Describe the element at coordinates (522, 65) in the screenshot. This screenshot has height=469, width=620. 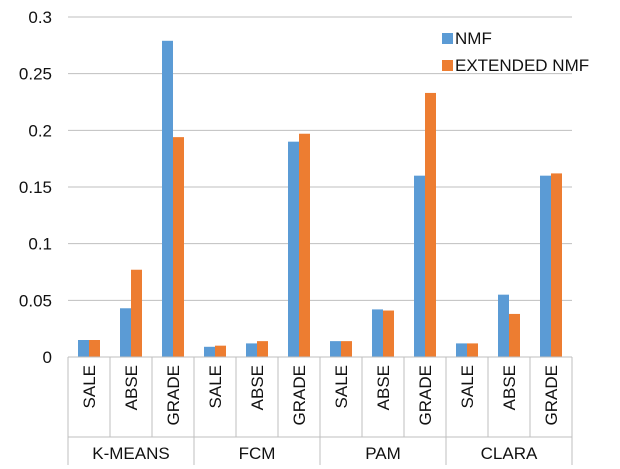
I see `legend-label: EXTENDED NMF` at that location.